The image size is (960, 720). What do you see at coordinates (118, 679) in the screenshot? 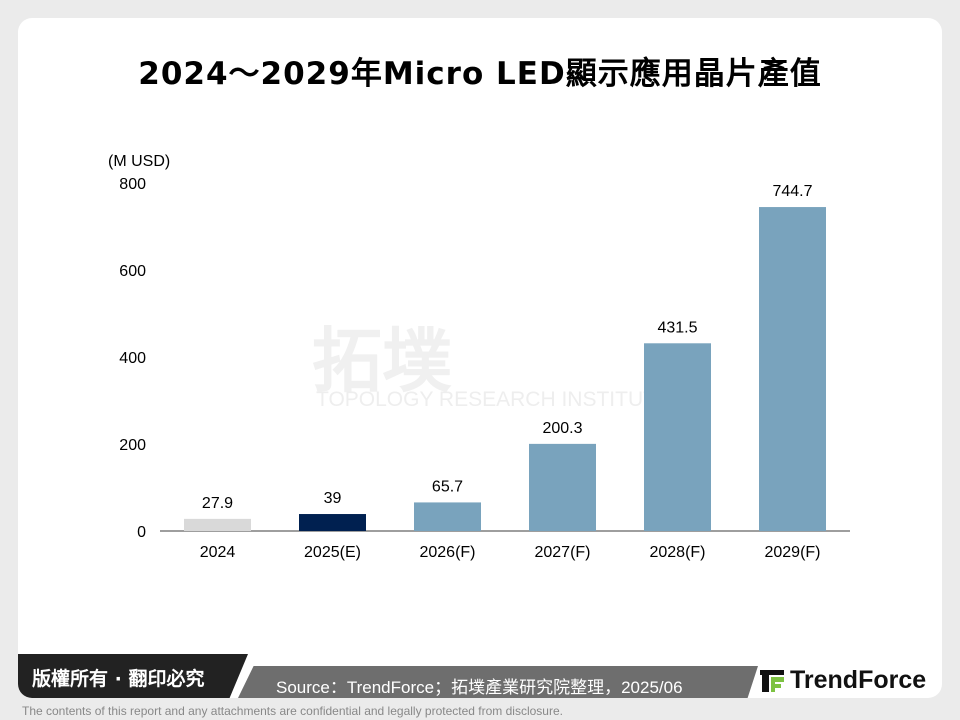
I see `copyright-text: 版權所有 · 翻印必究` at bounding box center [118, 679].